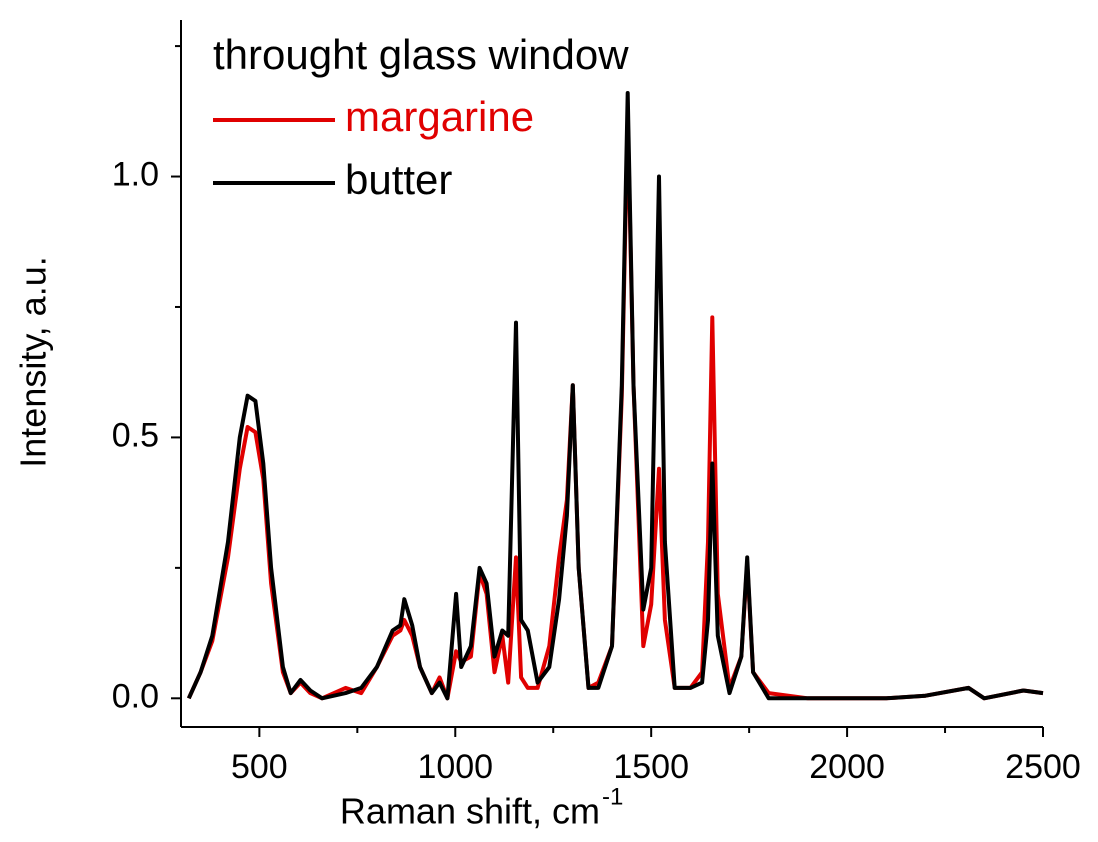 Image resolution: width=1098 pixels, height=842 pixels. What do you see at coordinates (439, 116) in the screenshot?
I see `legend-label: margarine` at bounding box center [439, 116].